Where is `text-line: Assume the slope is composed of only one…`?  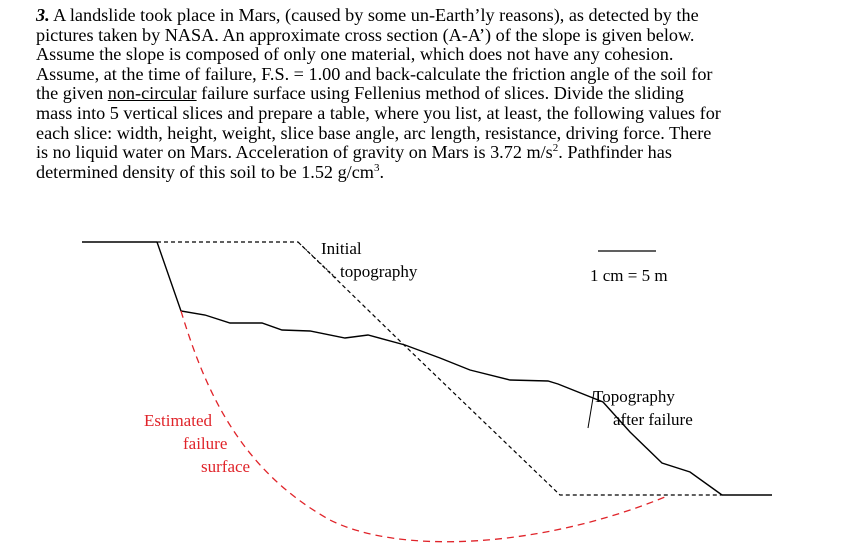 text-line: Assume the slope is composed of only one… is located at coordinates (355, 54).